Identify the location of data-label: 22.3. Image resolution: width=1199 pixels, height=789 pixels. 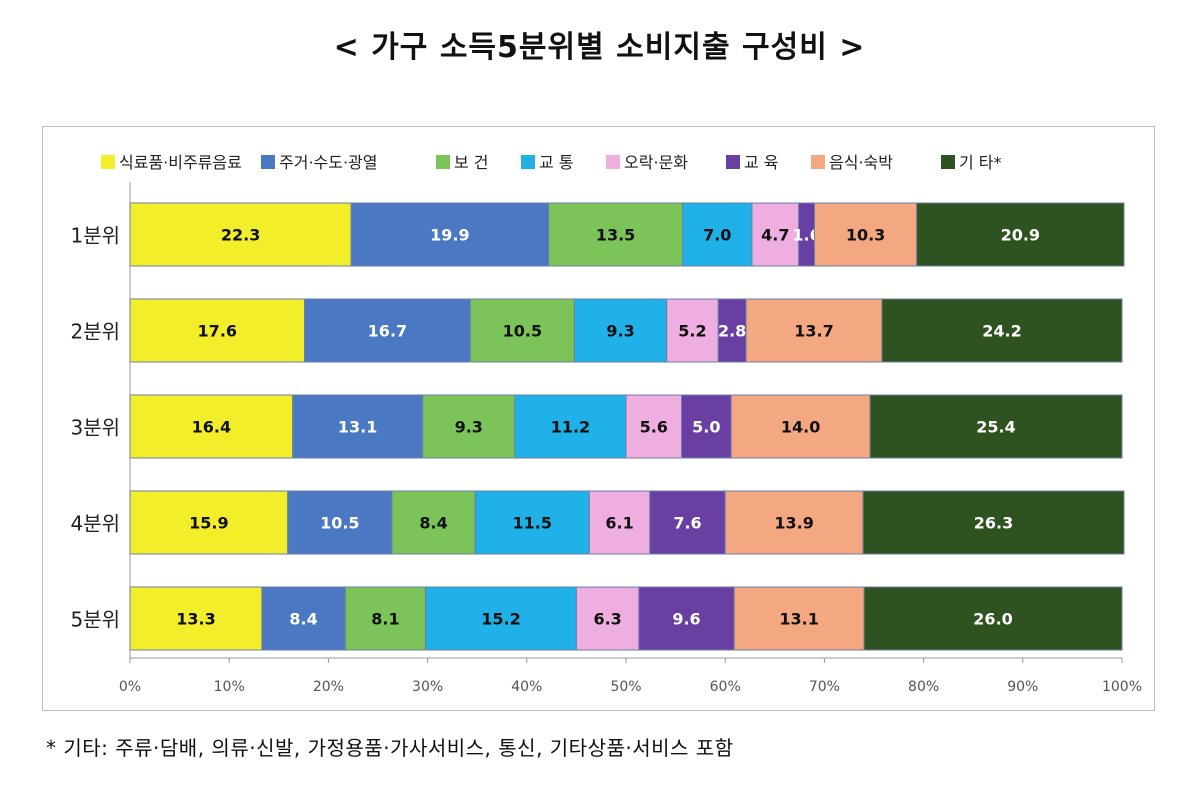
(240, 235).